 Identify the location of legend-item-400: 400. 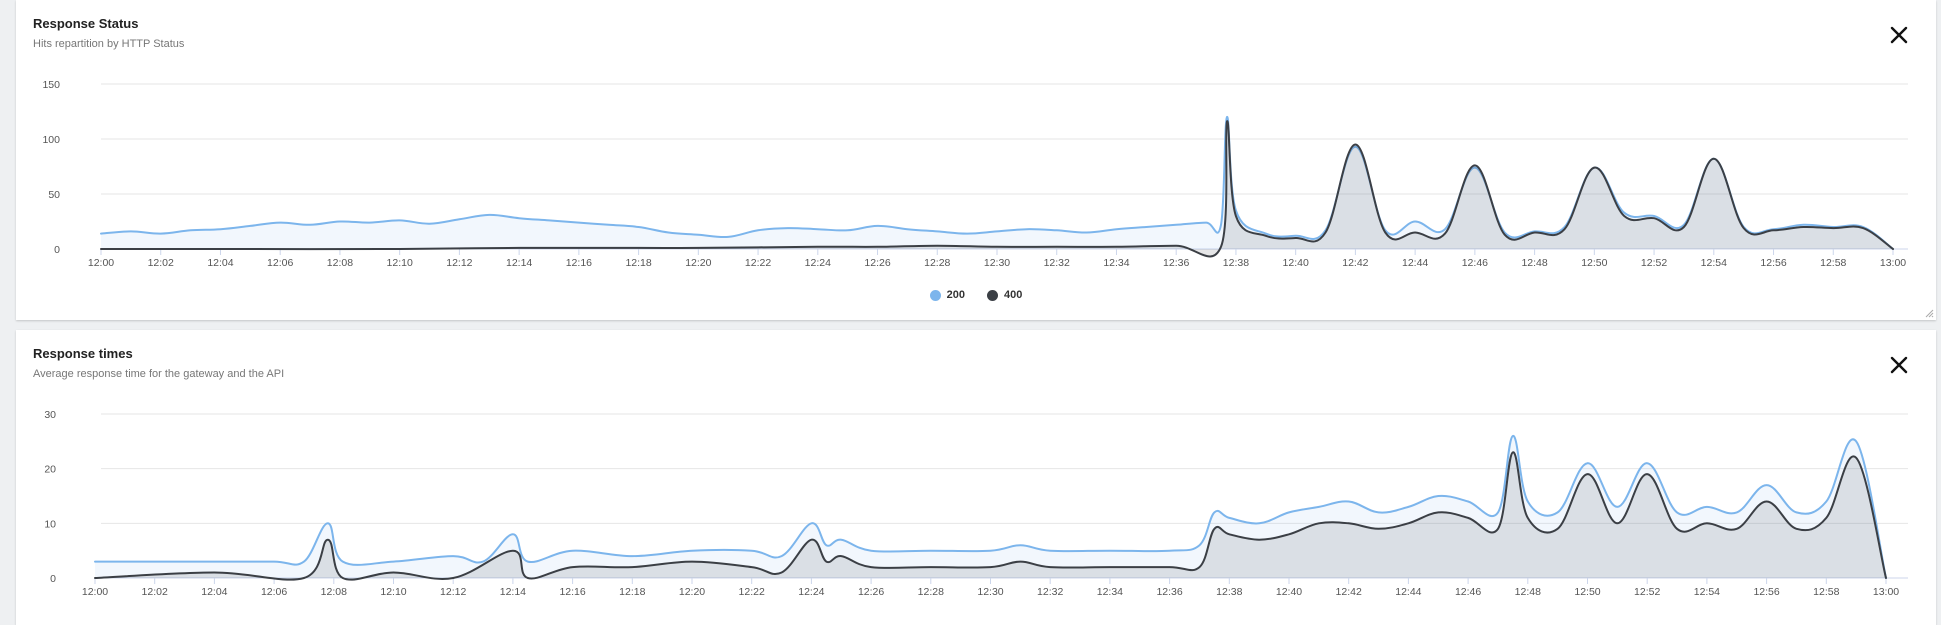
(1004, 295).